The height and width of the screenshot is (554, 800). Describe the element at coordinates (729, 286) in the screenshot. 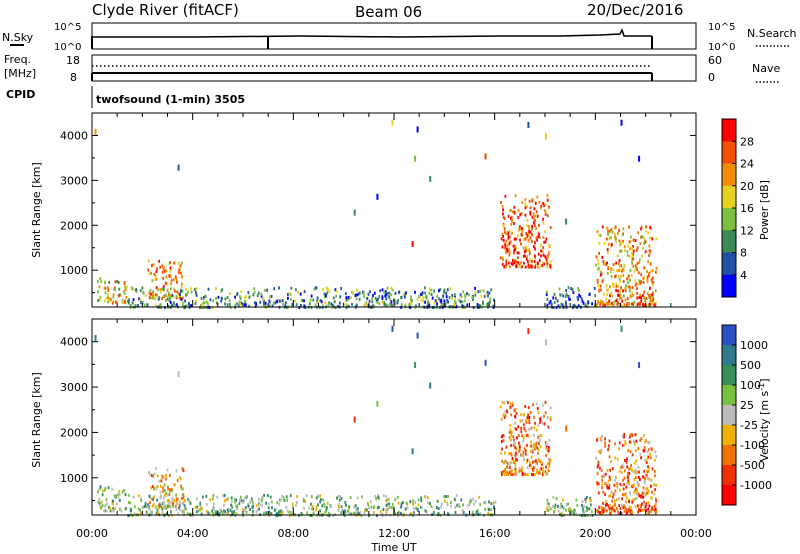

I see `power-colorbar-swatch` at that location.